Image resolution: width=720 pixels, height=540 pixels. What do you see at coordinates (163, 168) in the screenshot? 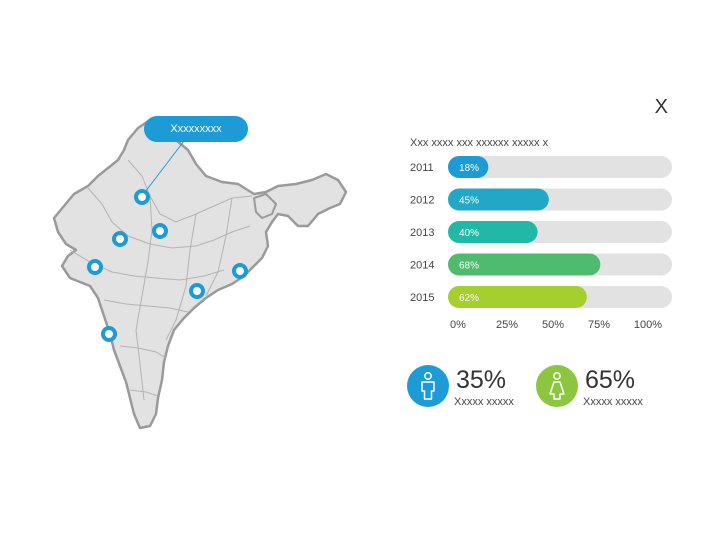
I see `callout-leader-line` at bounding box center [163, 168].